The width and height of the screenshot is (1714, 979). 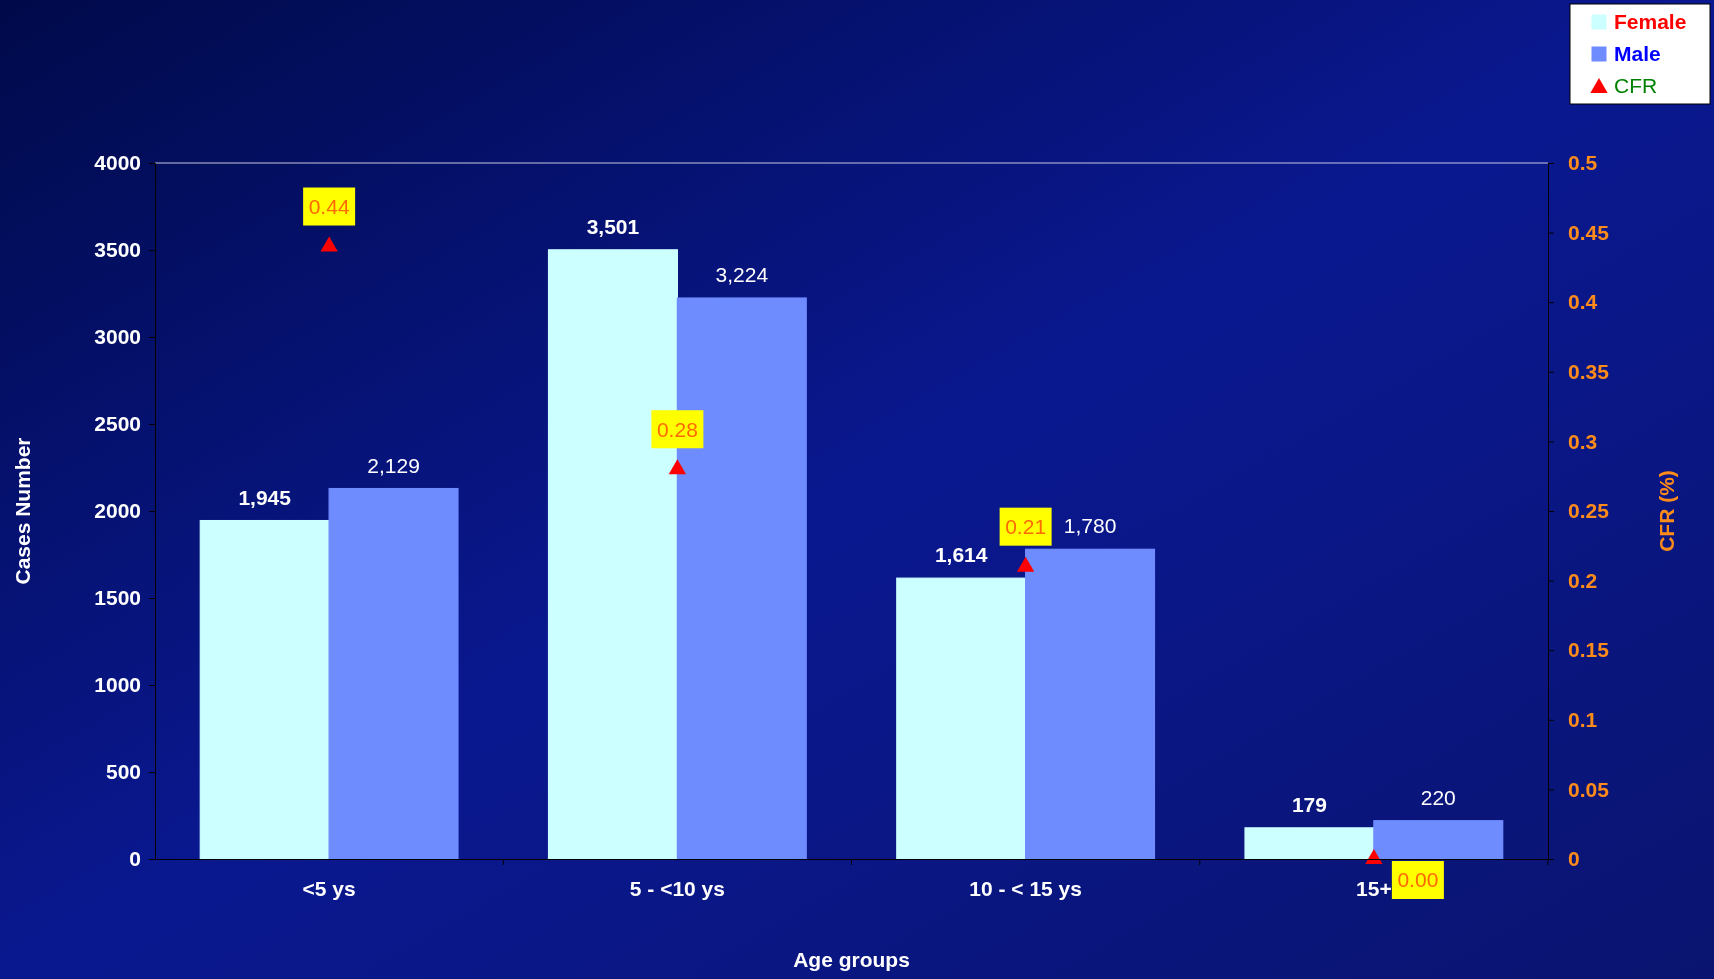 I want to click on data-label: 2,129, so click(x=393, y=465).